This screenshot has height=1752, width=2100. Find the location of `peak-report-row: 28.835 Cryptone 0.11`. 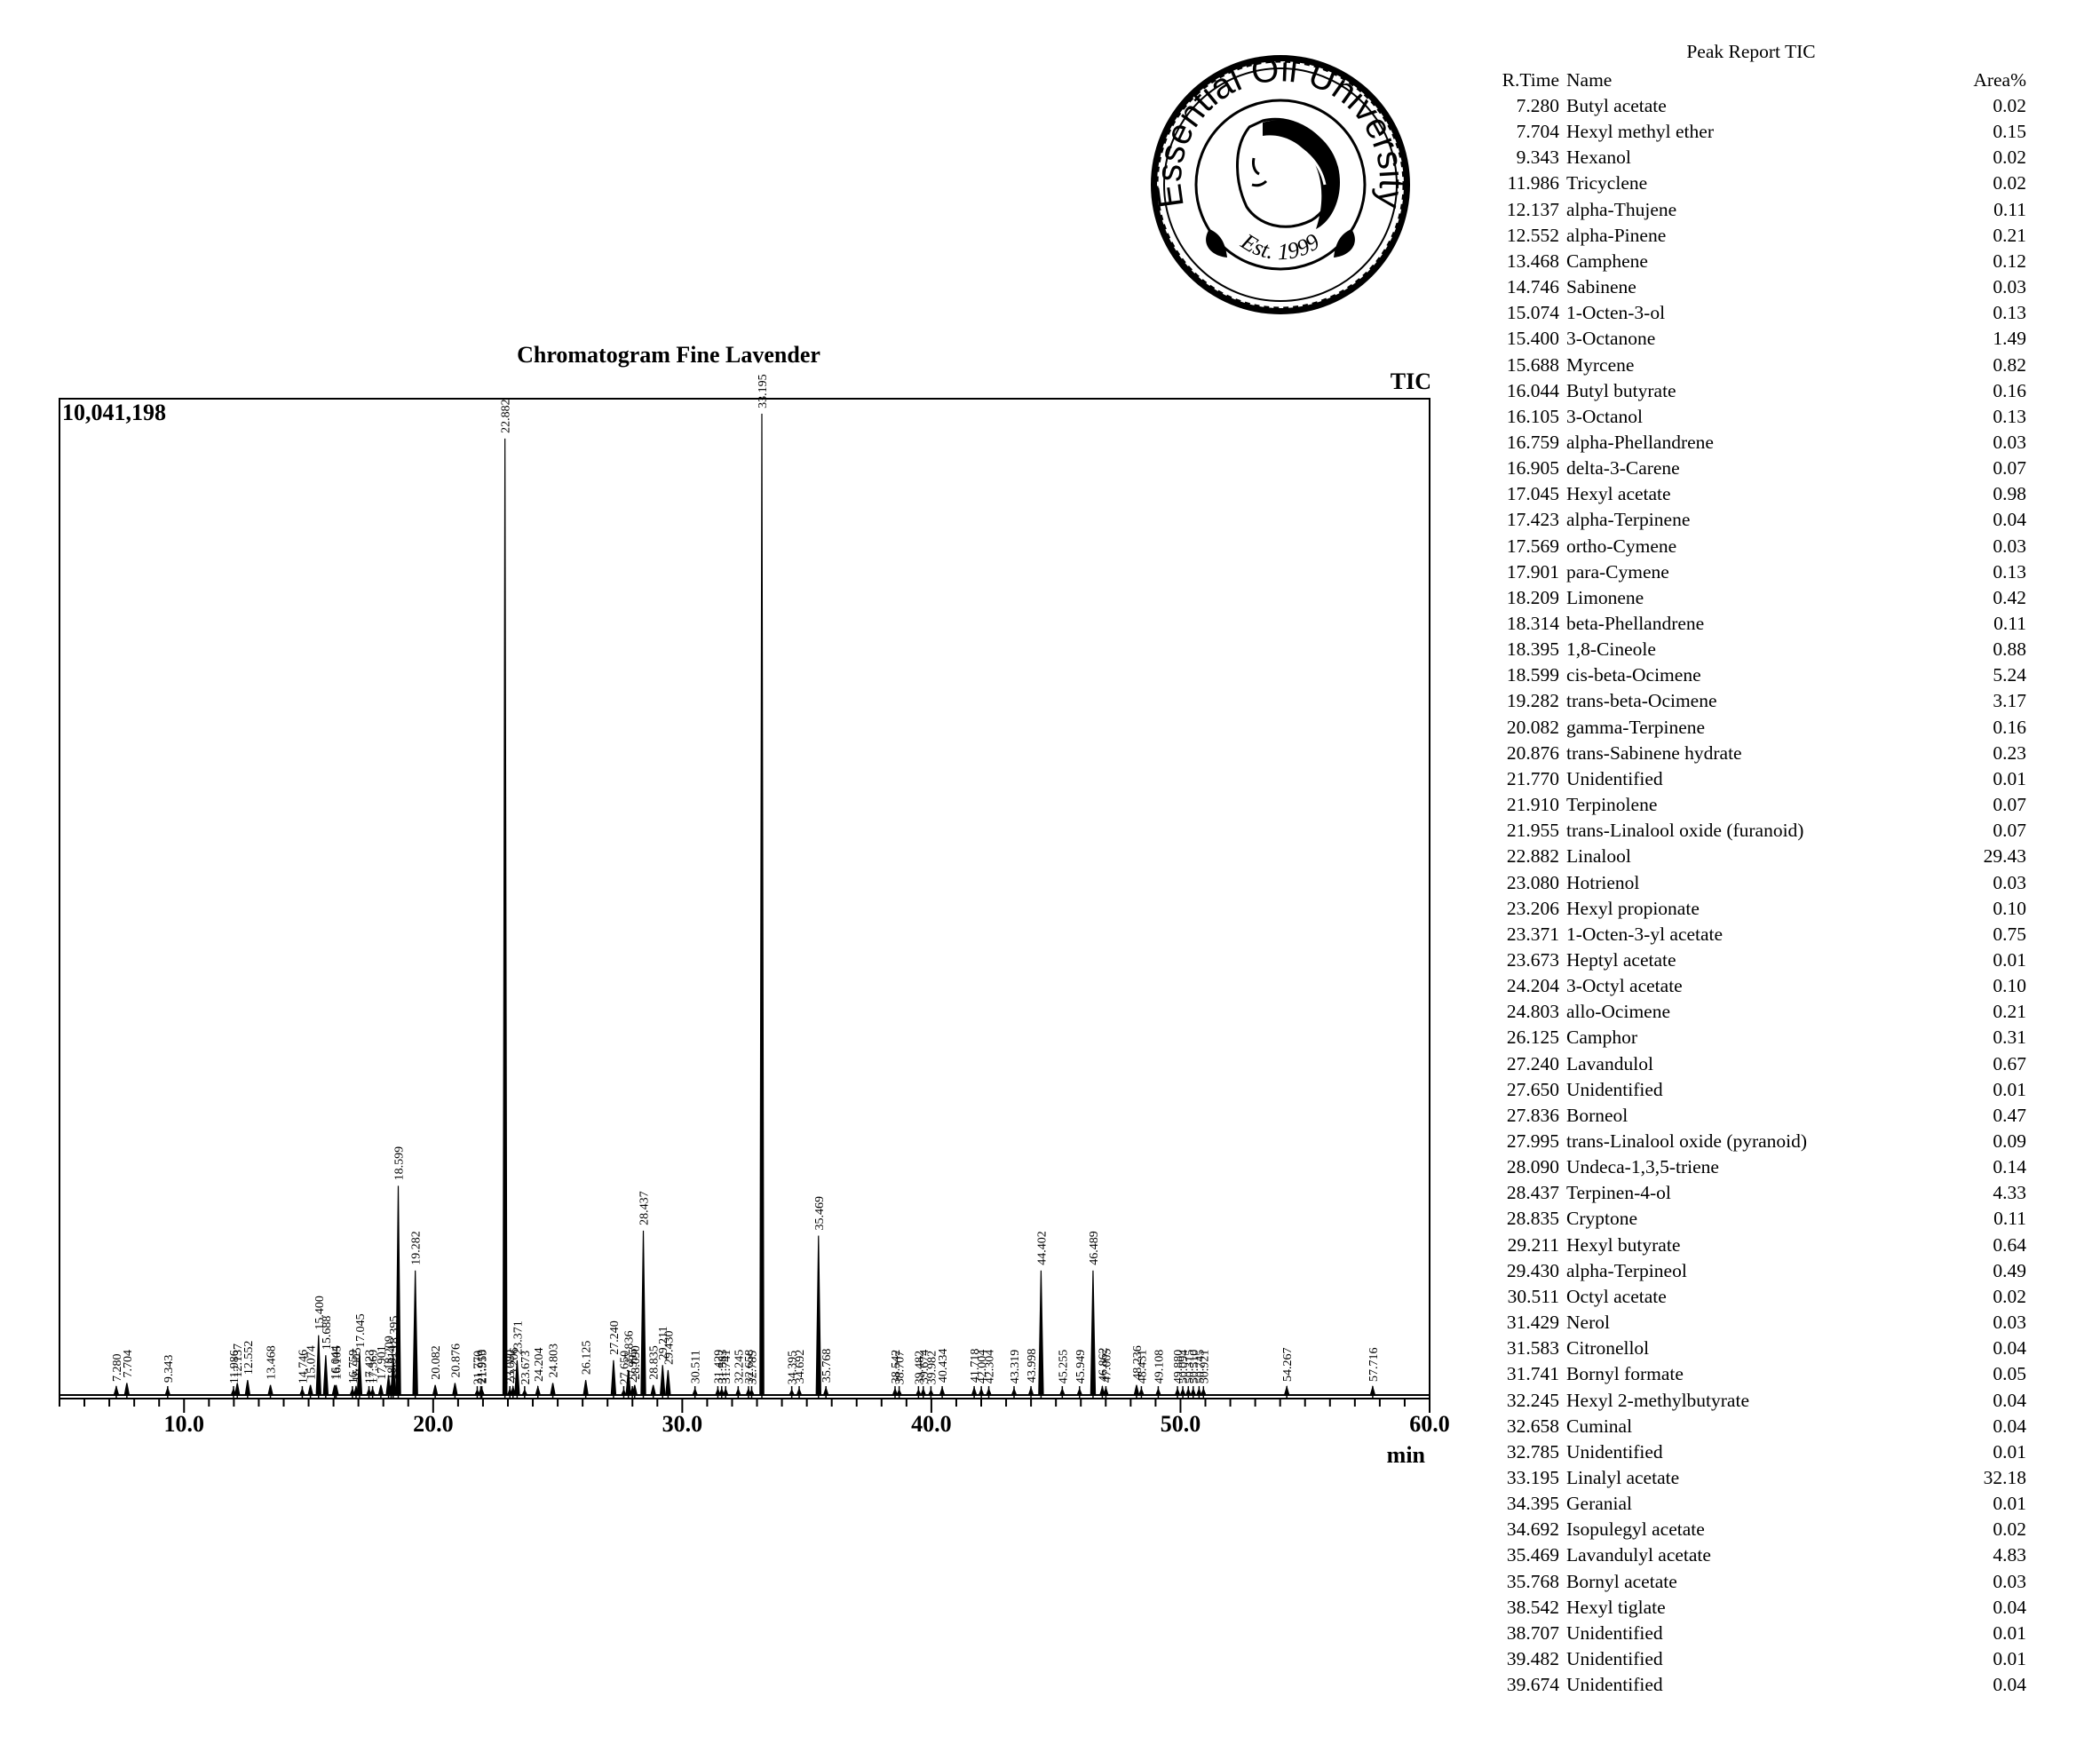

peak-report-row: 28.835 Cryptone 0.11 is located at coordinates (1751, 1219).